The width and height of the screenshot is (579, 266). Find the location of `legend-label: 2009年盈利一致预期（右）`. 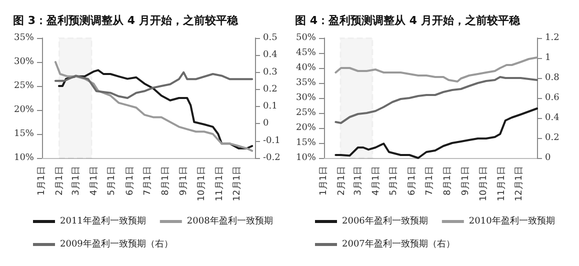

legend-label: 2009年盈利一致预期（右） is located at coordinates (116, 244).